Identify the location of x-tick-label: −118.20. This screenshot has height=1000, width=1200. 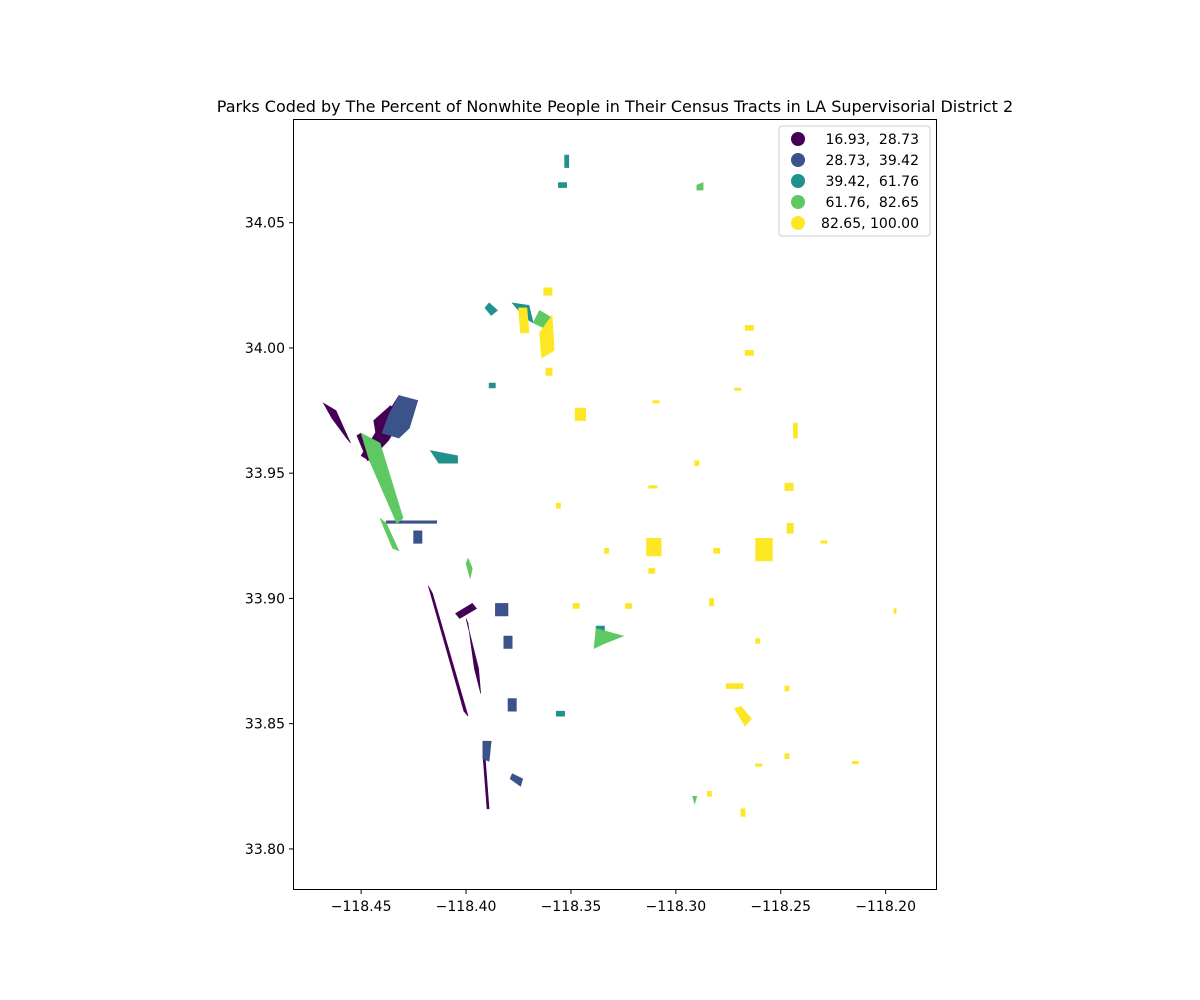
(885, 907).